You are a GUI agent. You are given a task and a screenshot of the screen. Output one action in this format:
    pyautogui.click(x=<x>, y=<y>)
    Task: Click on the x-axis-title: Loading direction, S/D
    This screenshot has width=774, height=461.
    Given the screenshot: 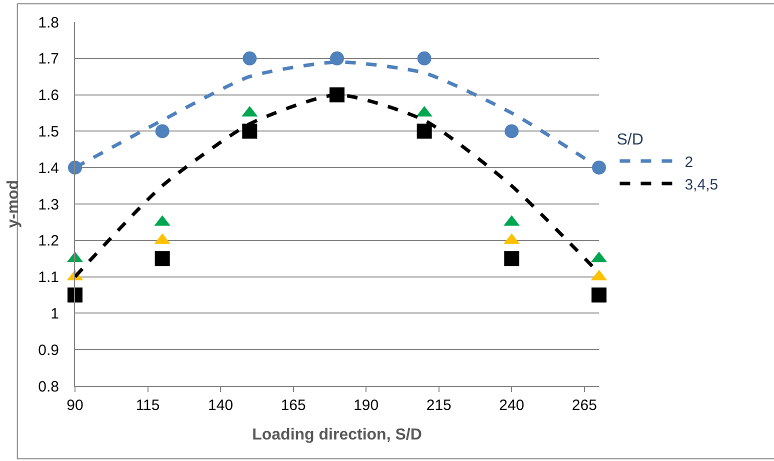 What is the action you would take?
    pyautogui.click(x=337, y=435)
    